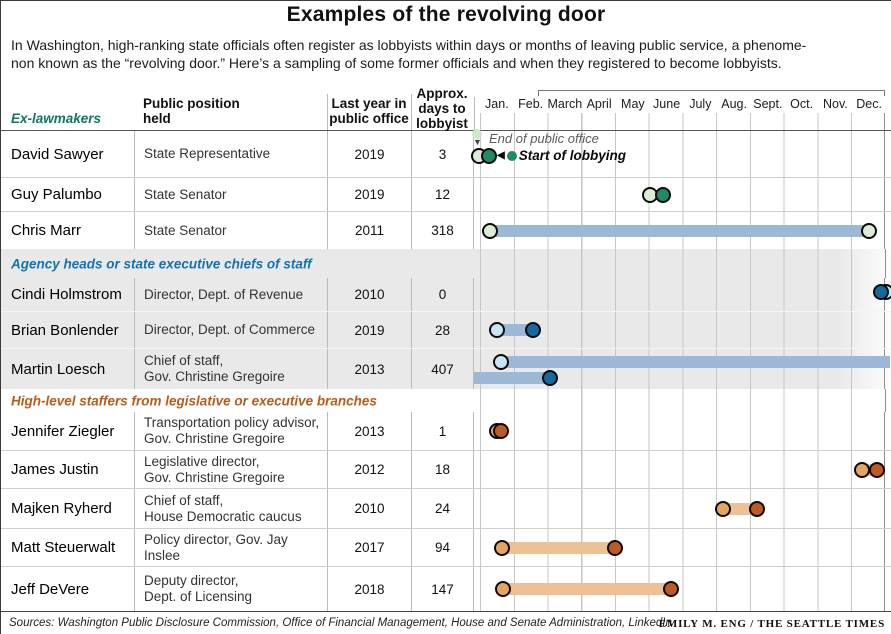 The image size is (891, 634). I want to click on legend-down-arrow-icon: ▼, so click(477, 142).